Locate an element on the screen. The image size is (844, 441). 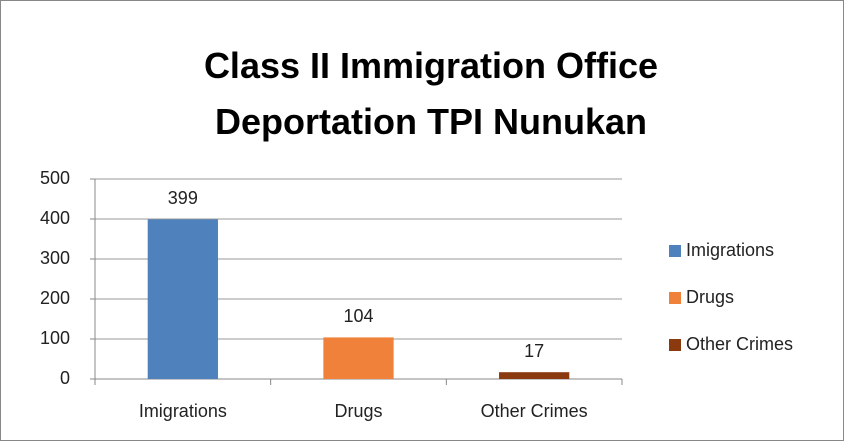
data-label: 399 is located at coordinates (183, 198).